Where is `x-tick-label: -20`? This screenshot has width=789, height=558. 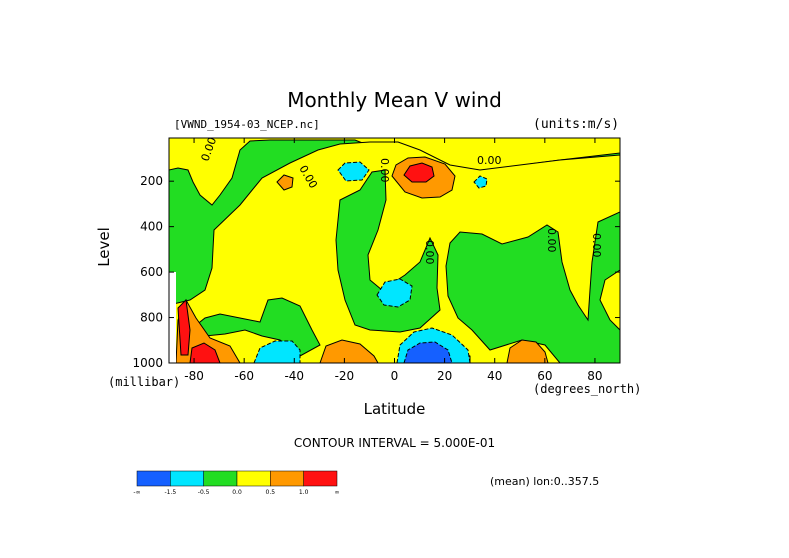
x-tick-label: -20 is located at coordinates (345, 376).